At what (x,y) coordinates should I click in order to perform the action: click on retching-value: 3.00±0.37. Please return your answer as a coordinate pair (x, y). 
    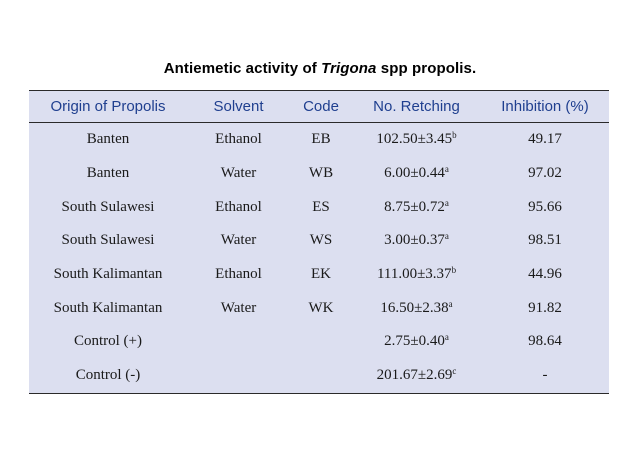
    Looking at the image, I should click on (414, 240).